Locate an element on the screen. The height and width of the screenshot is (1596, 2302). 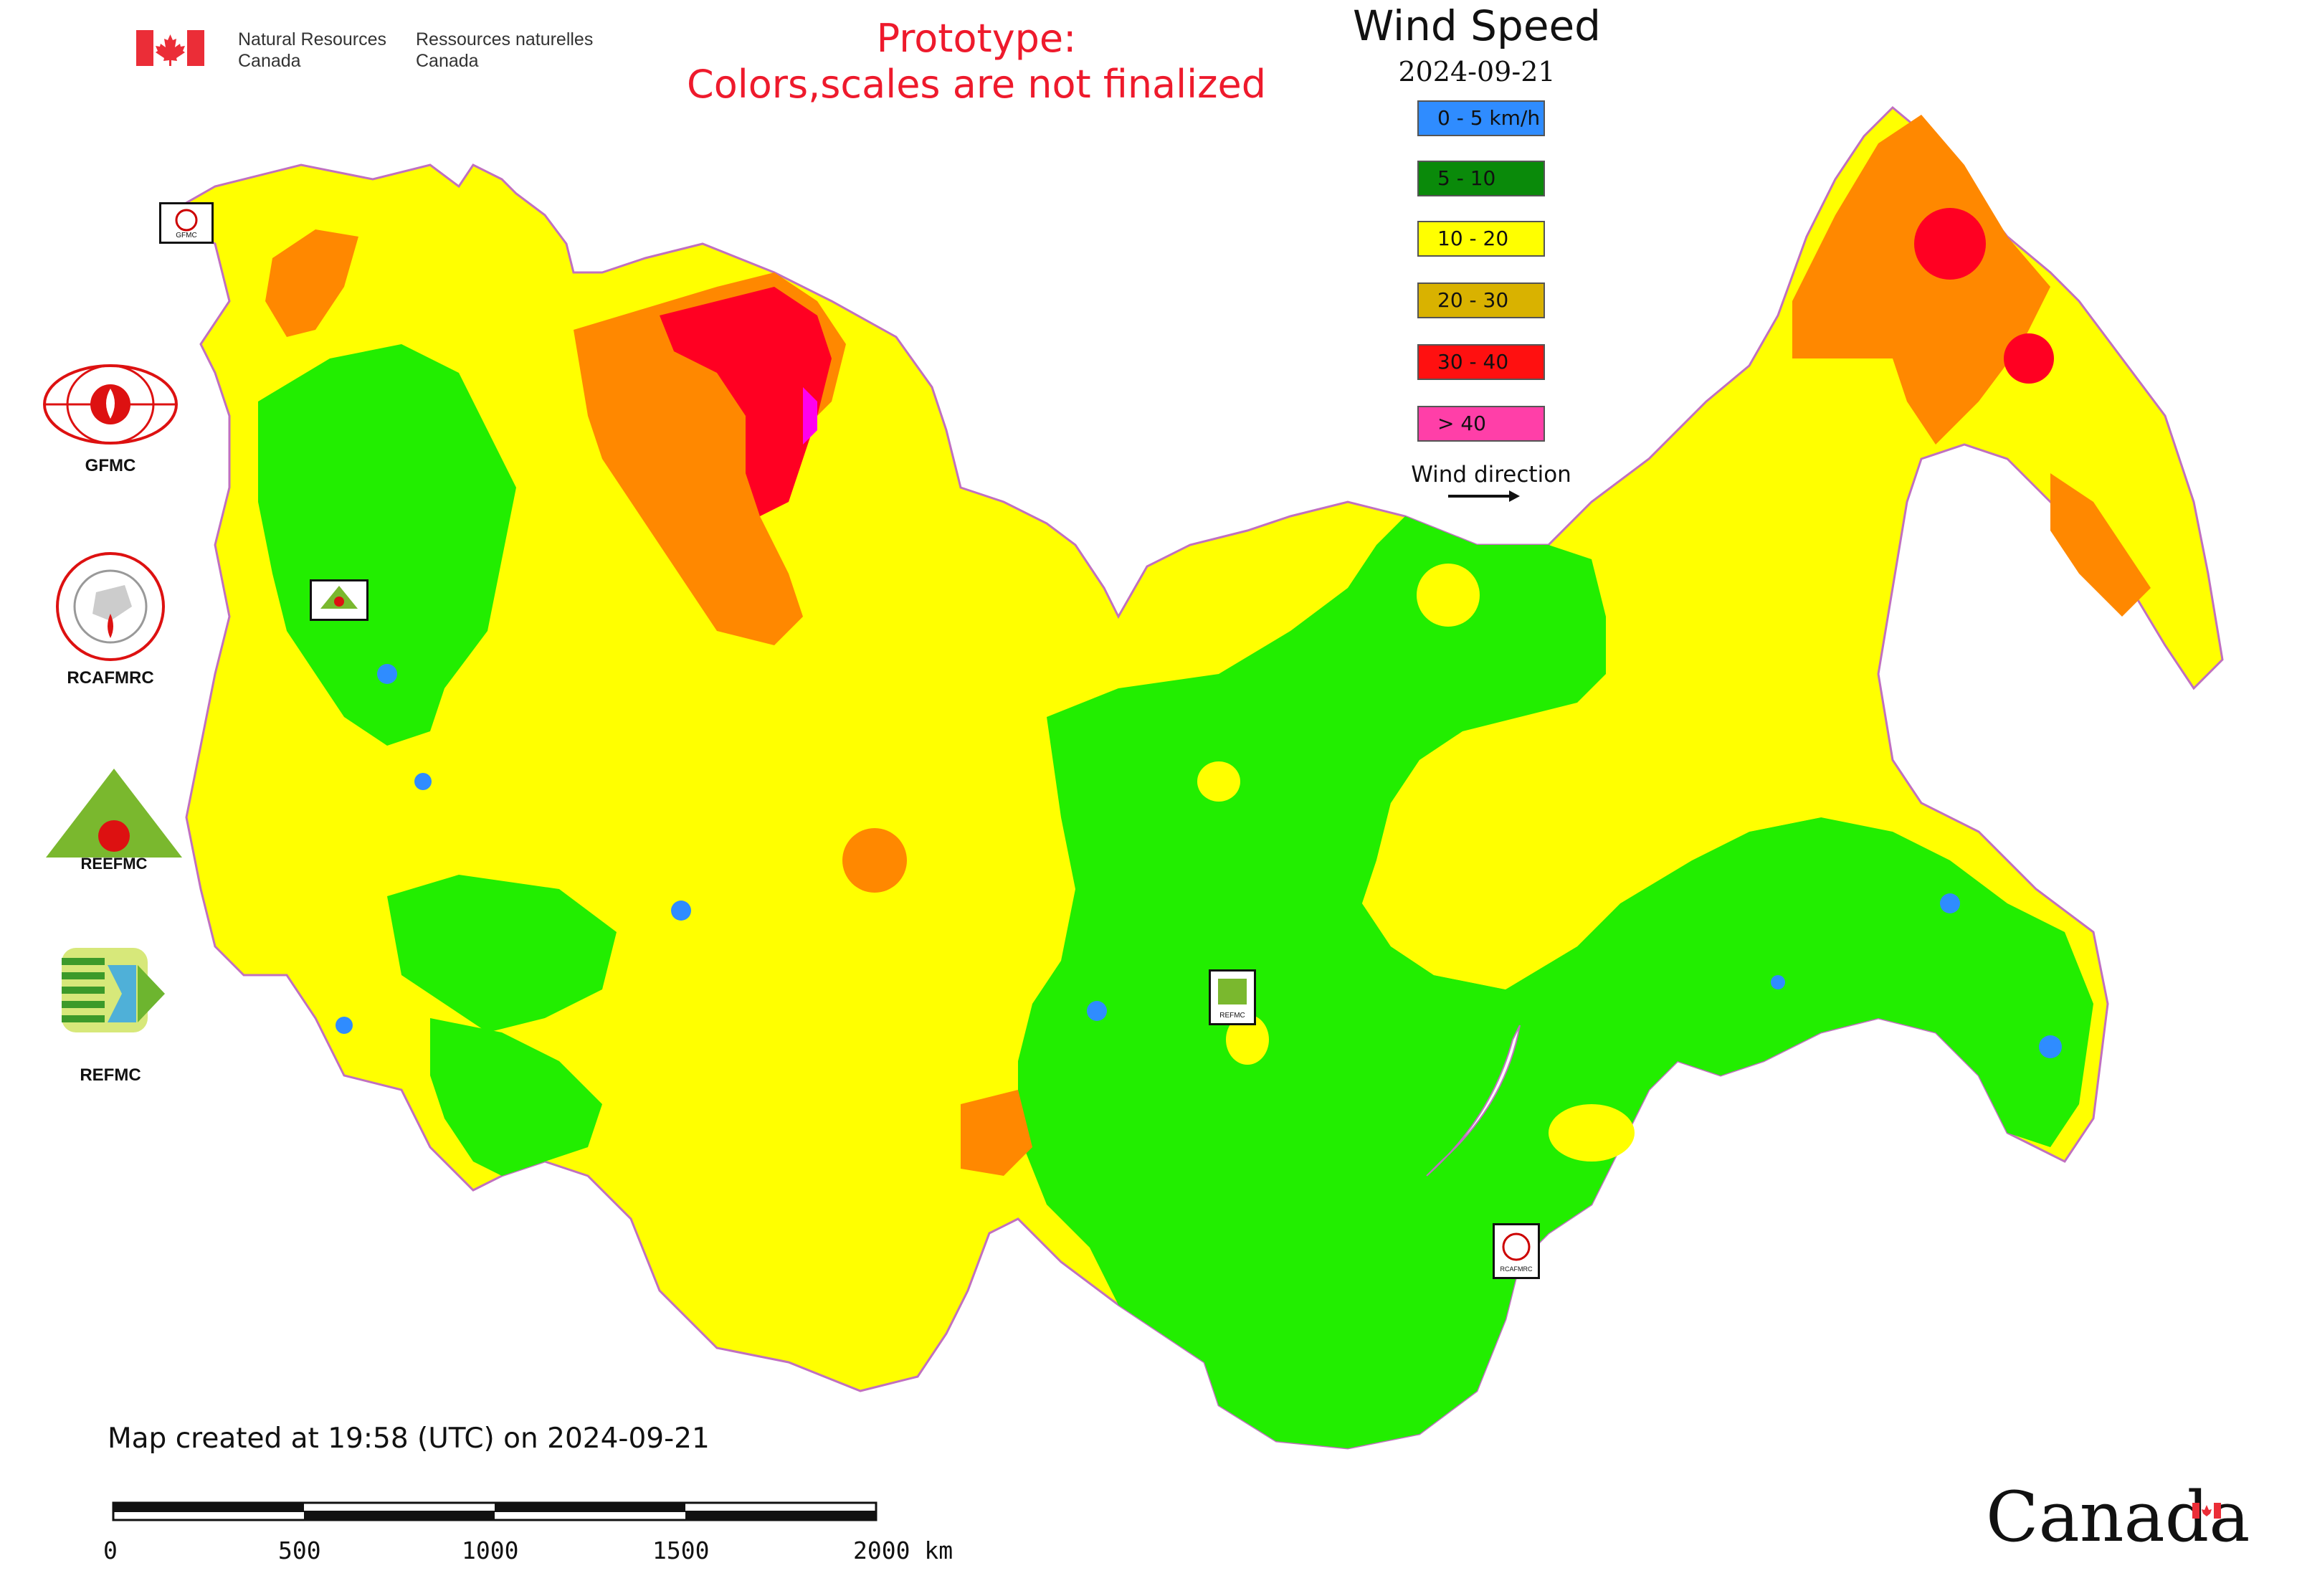
legend-item-over-40: > 40 is located at coordinates (1481, 424).